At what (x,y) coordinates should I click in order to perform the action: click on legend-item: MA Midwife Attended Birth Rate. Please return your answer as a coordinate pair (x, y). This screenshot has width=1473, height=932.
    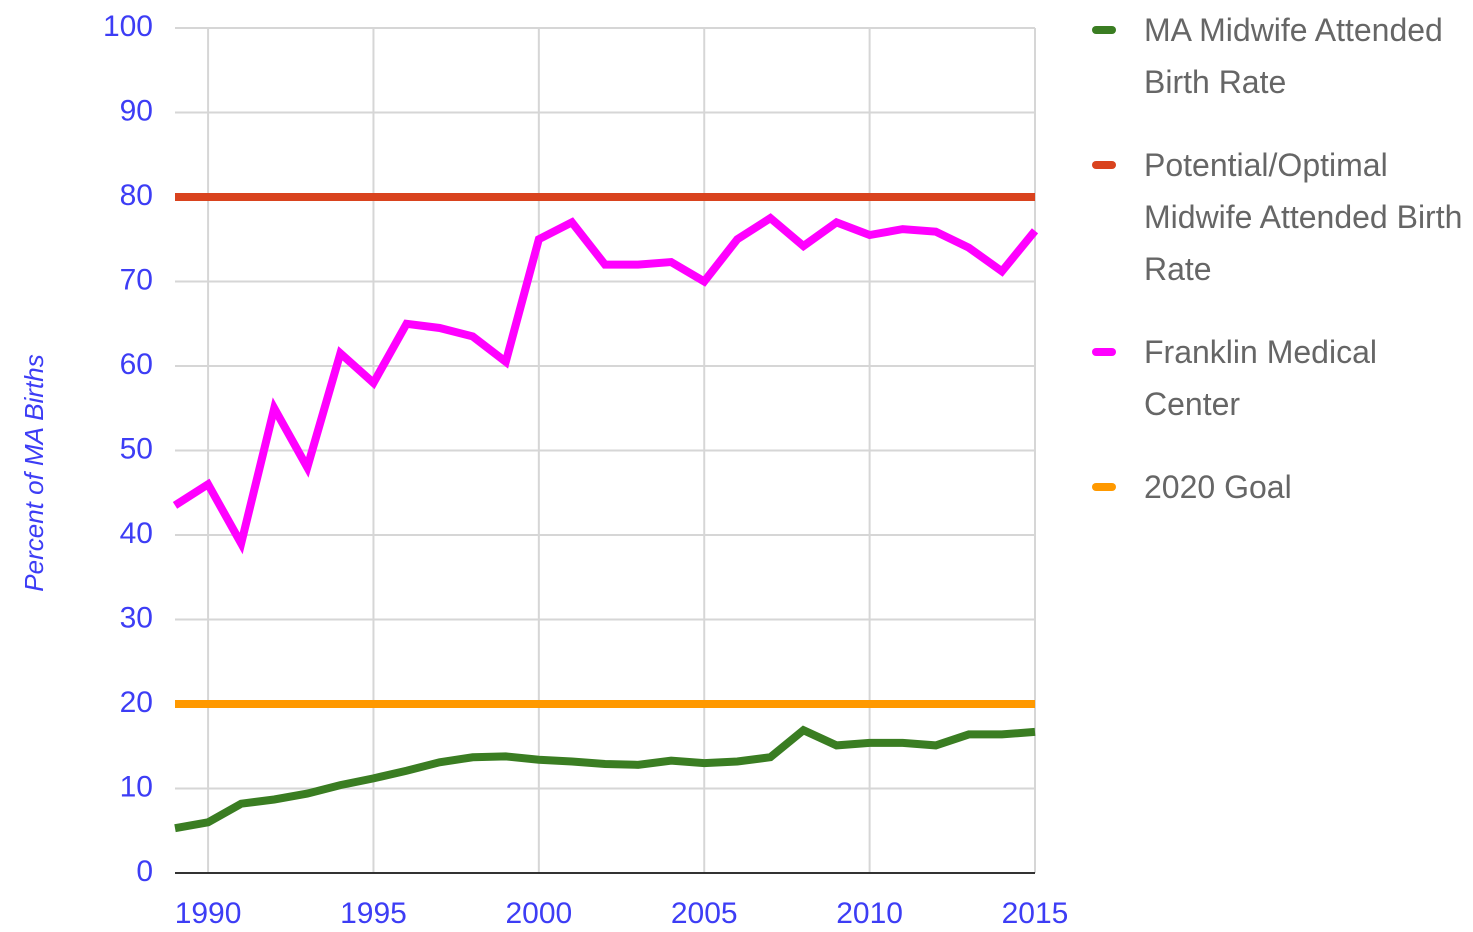
    Looking at the image, I should click on (1281, 56).